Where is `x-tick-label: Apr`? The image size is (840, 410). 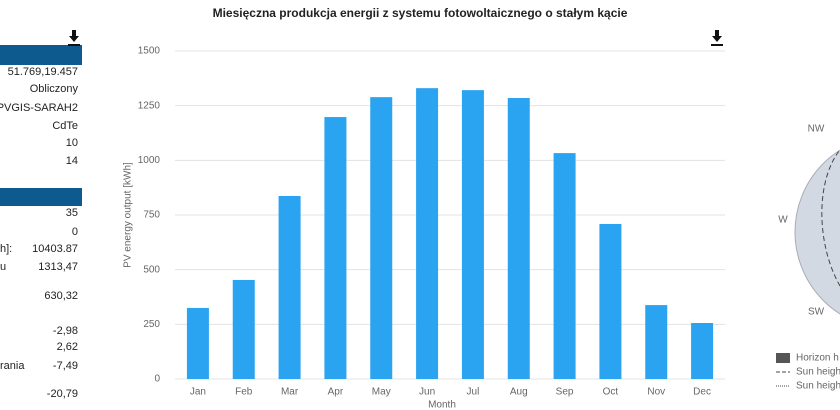
x-tick-label: Apr is located at coordinates (336, 392).